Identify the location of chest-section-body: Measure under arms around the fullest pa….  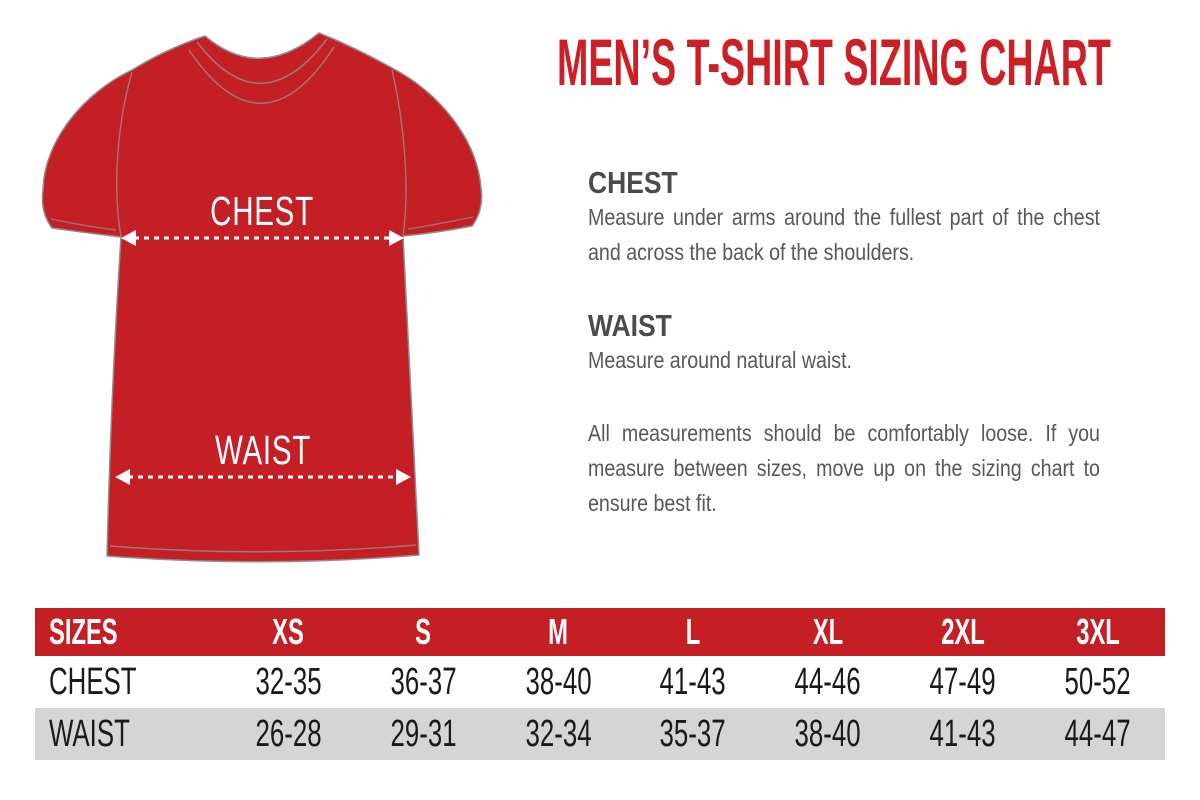
(844, 234).